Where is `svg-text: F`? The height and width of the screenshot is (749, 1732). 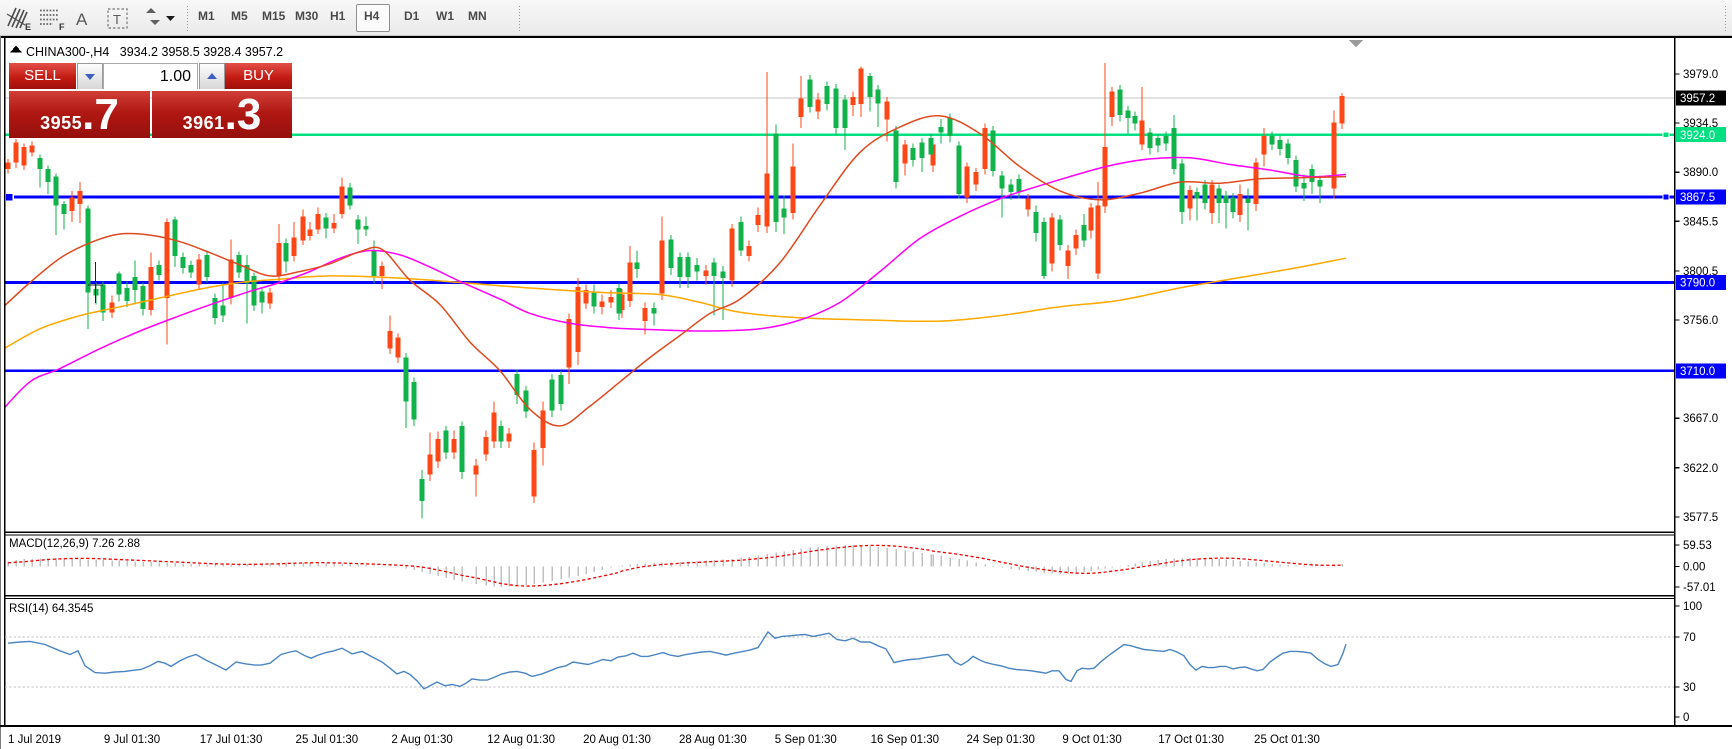
svg-text: F is located at coordinates (62, 27).